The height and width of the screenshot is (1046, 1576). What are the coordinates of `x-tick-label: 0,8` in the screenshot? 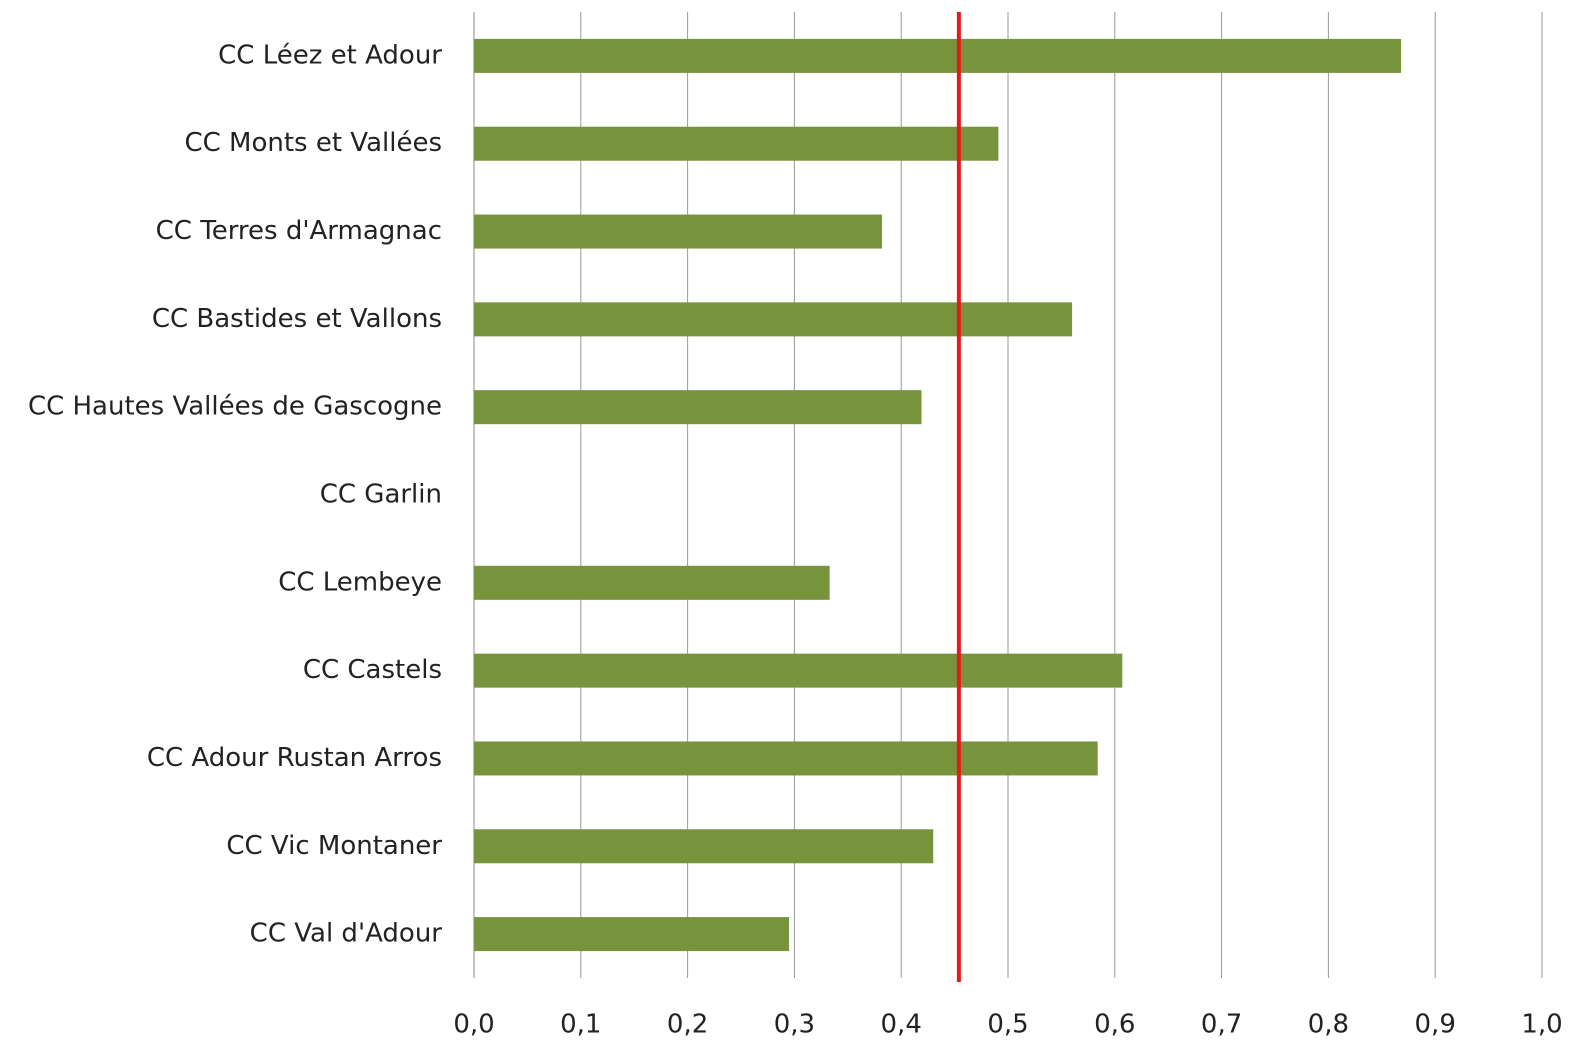 It's located at (1328, 1025).